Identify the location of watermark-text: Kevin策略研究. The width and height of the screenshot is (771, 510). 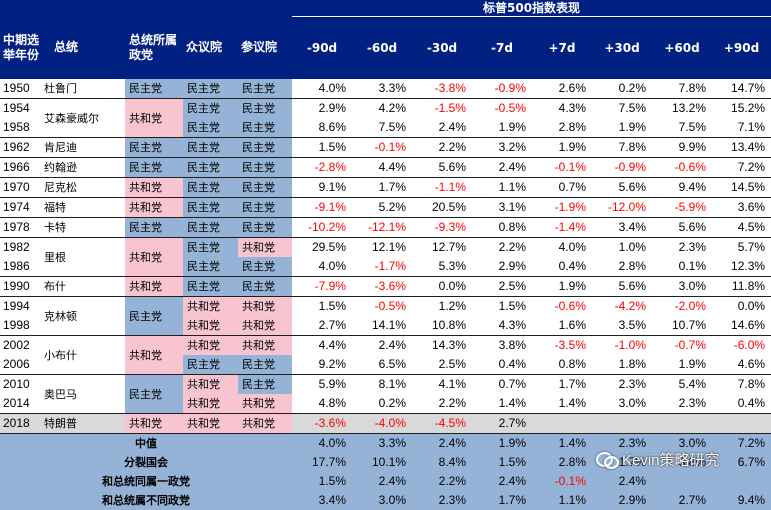
(671, 460).